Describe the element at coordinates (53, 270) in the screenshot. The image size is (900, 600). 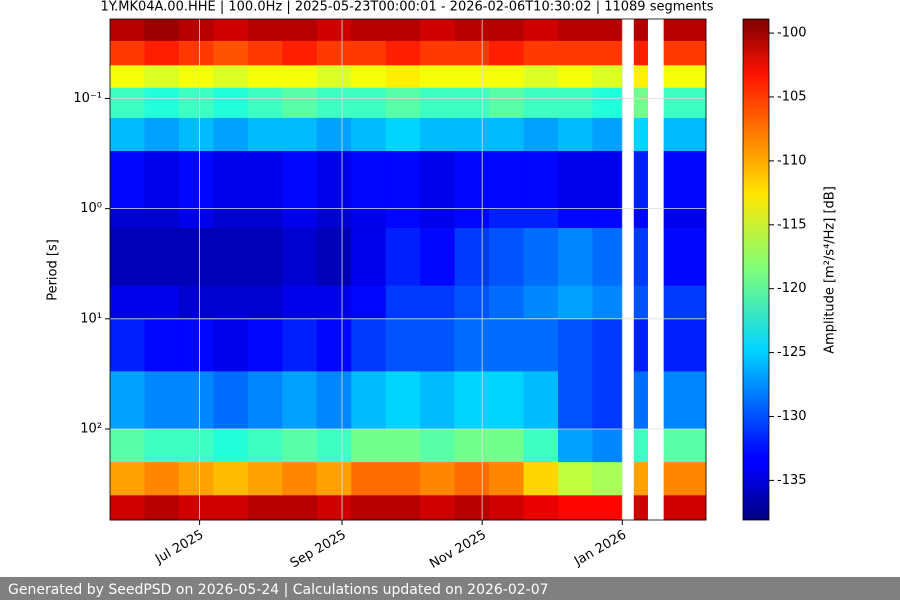
I see `y-axis-label: Period [s]` at that location.